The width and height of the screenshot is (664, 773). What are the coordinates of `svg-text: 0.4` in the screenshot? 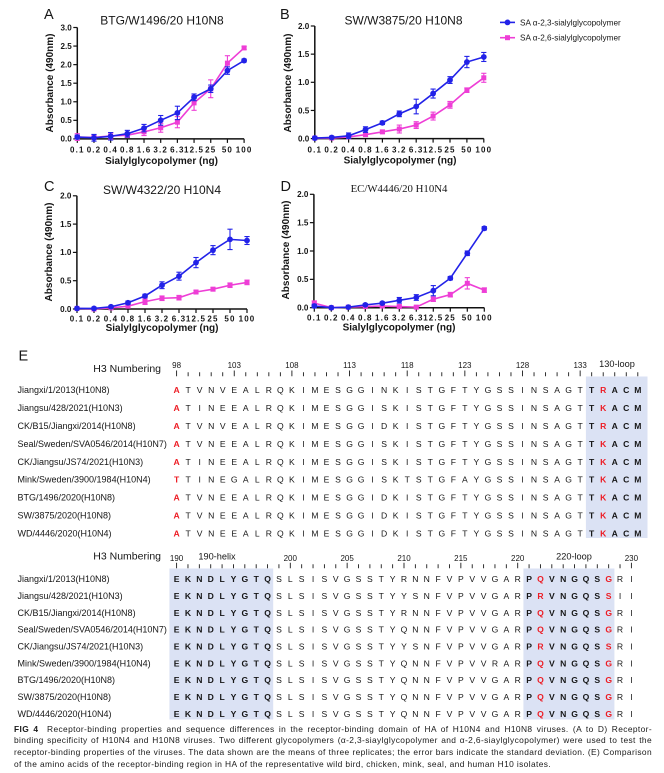 It's located at (348, 150).